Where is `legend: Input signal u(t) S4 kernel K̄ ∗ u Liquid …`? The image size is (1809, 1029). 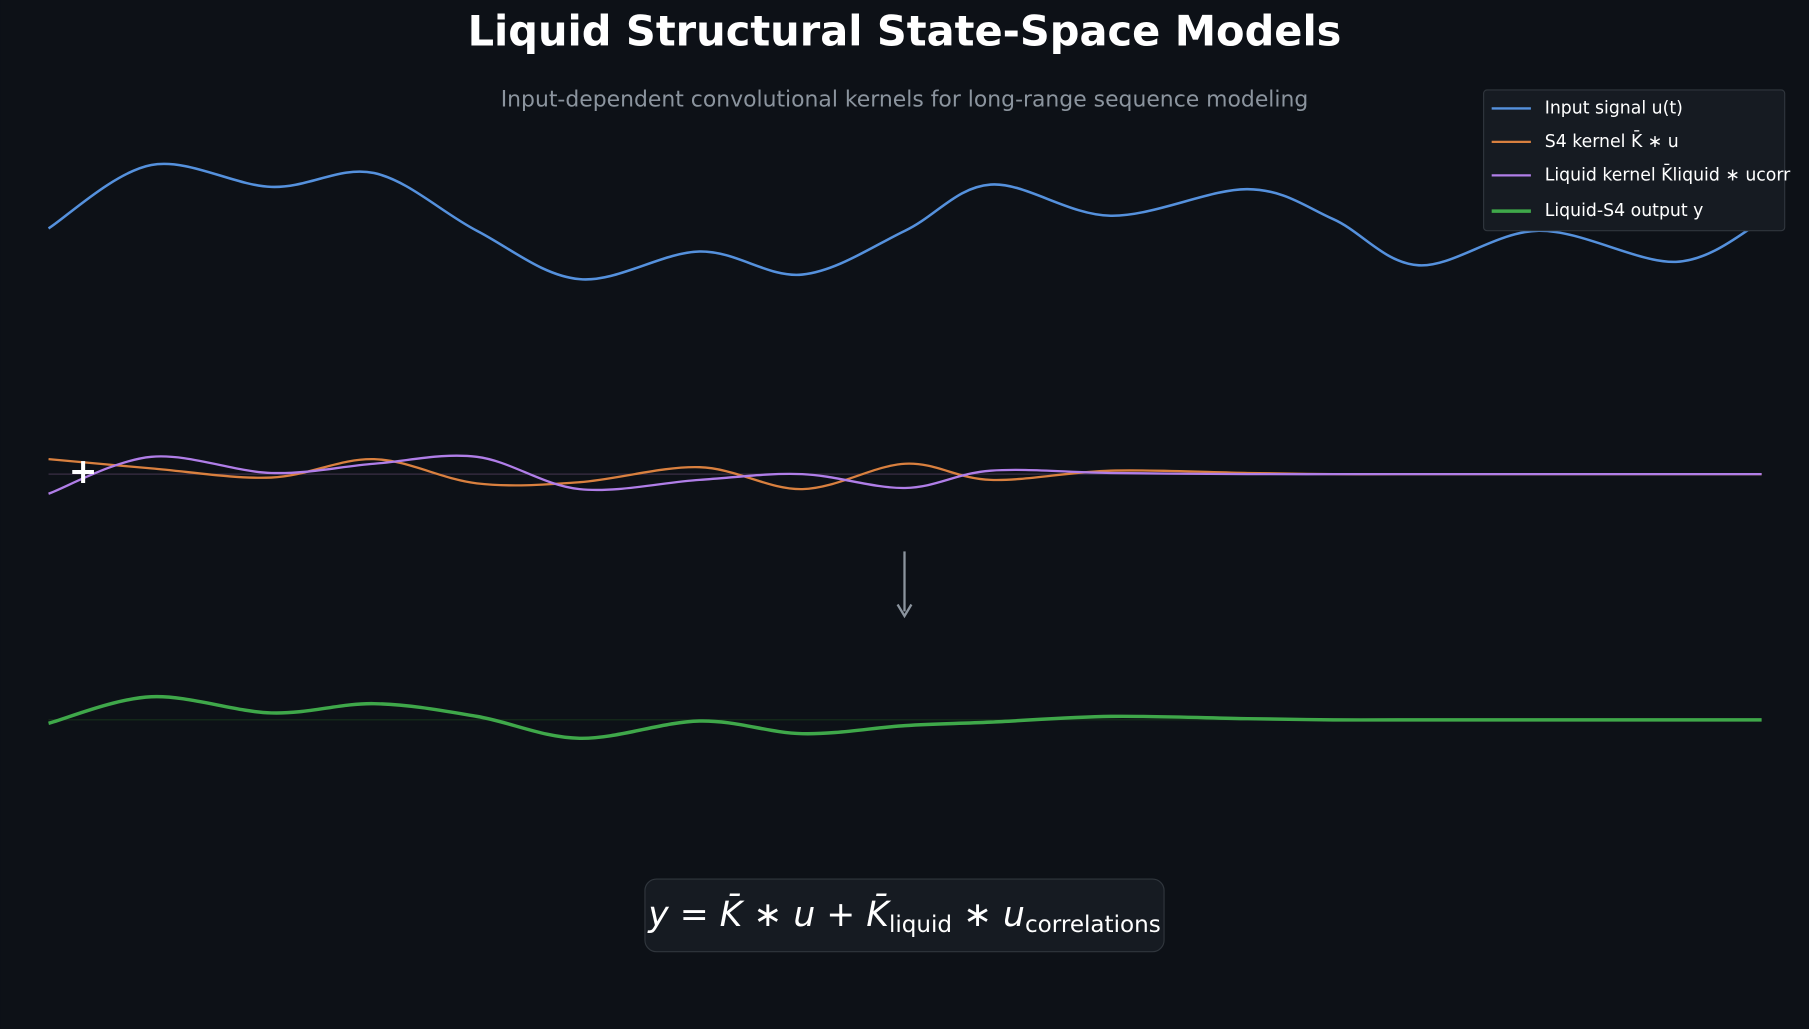
legend: Input signal u(t) S4 kernel K̄ ∗ u Liquid … is located at coordinates (1641, 159).